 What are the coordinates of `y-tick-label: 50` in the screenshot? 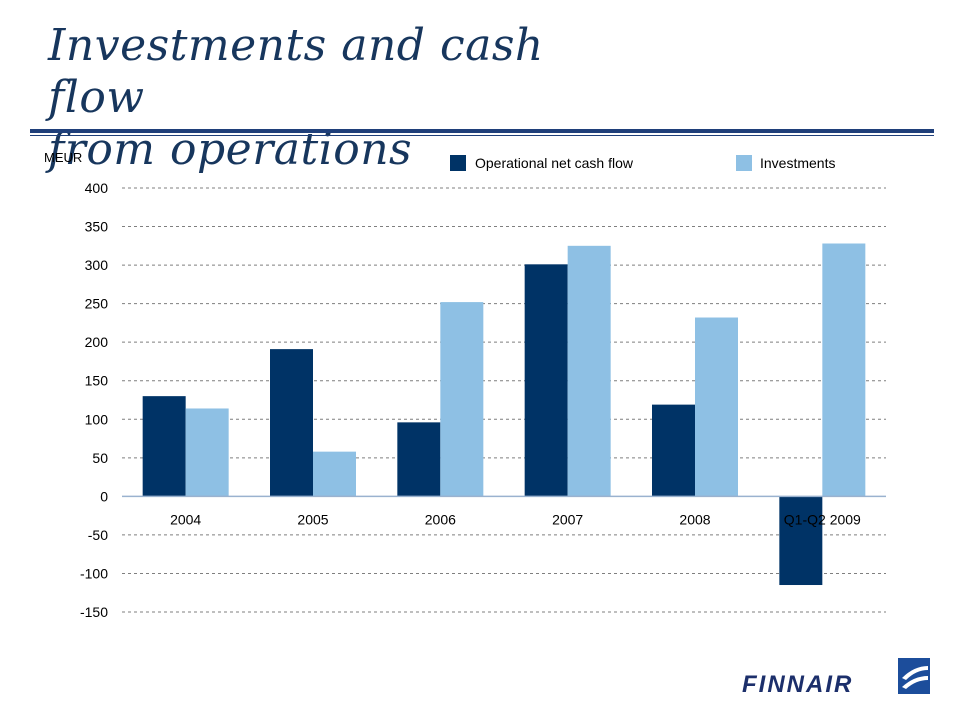 It's located at (100, 458).